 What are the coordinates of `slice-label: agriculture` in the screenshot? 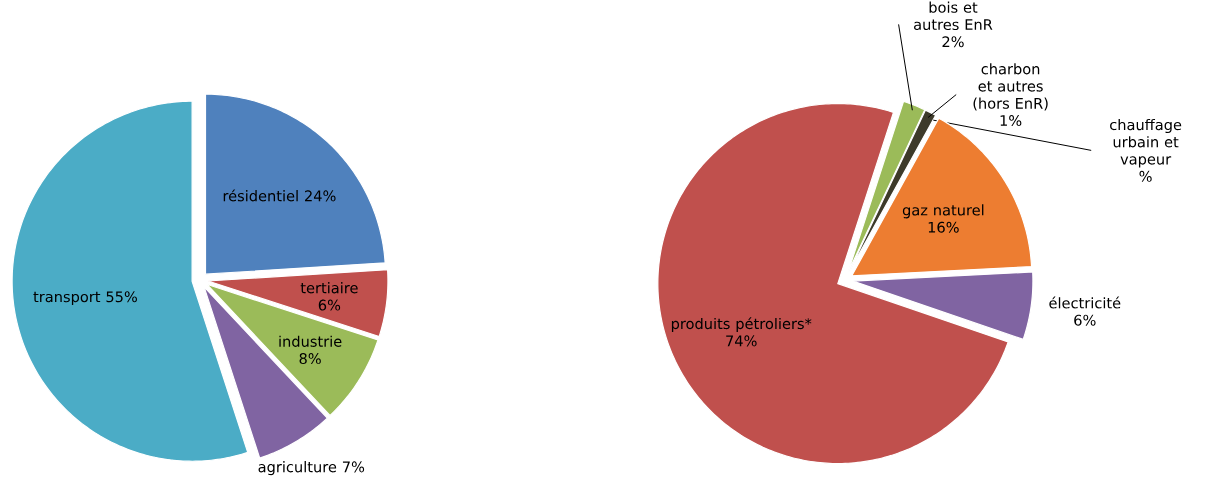 It's located at (297, 468).